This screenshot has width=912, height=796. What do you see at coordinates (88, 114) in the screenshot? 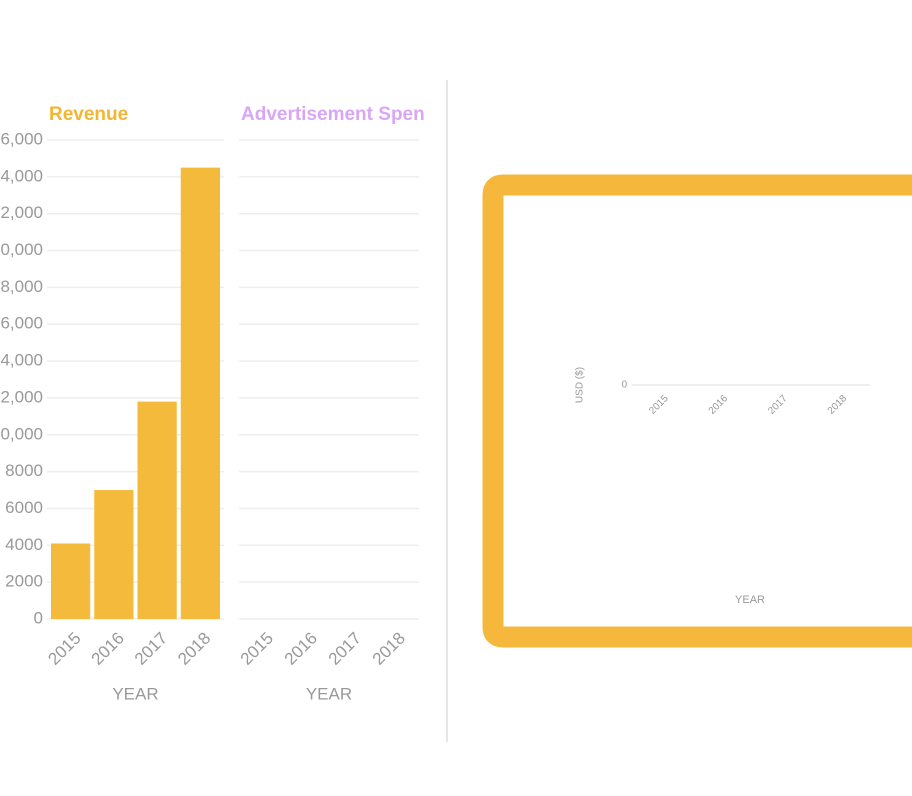
I see `chart-title: Revenue` at bounding box center [88, 114].